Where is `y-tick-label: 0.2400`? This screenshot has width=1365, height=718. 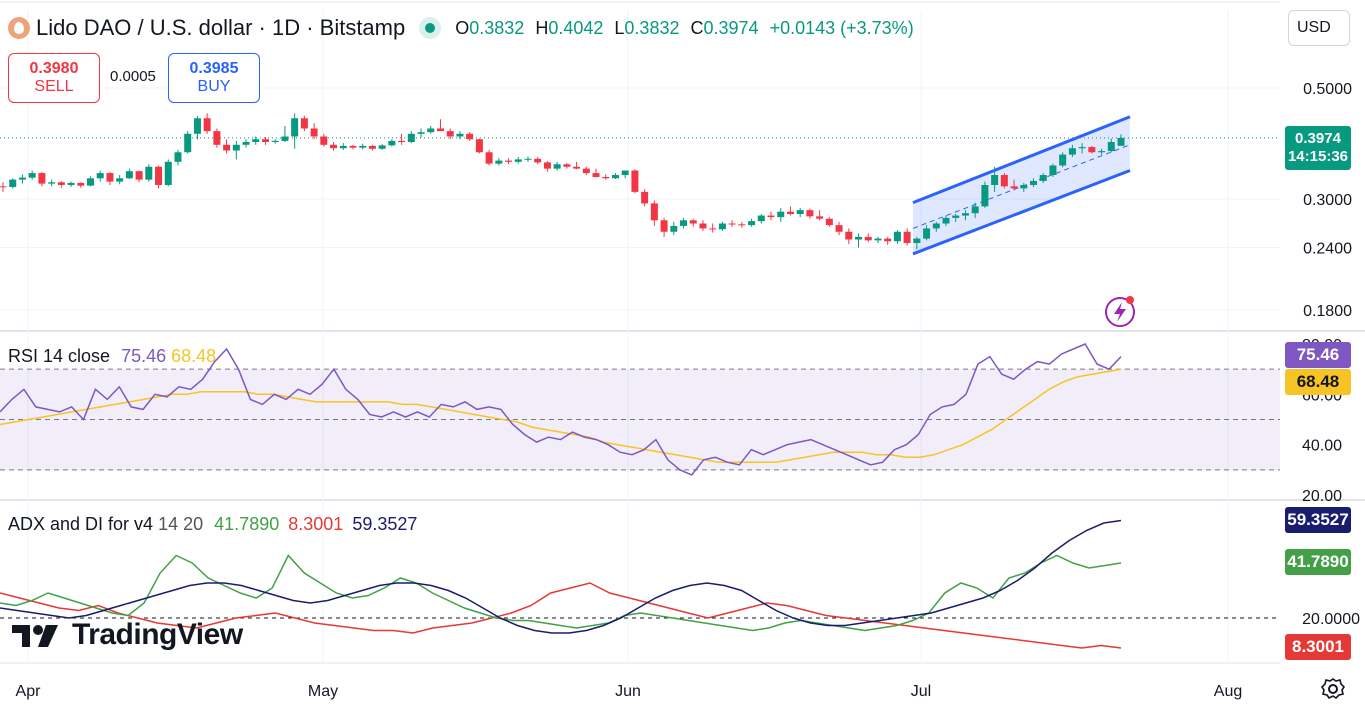 y-tick-label: 0.2400 is located at coordinates (1327, 248).